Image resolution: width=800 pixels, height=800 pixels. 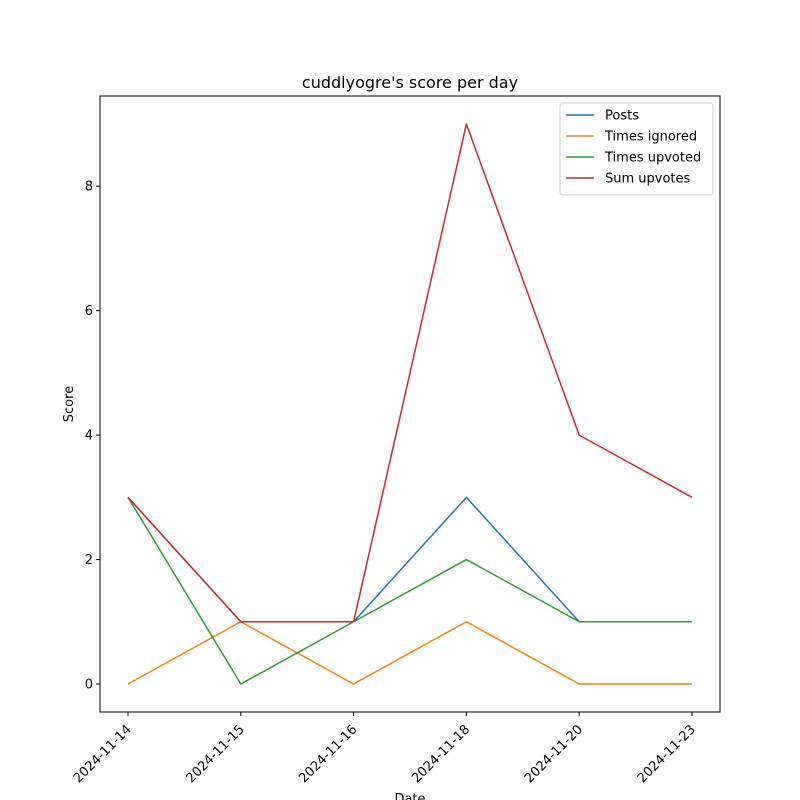 What do you see at coordinates (650, 137) in the screenshot?
I see `legend-label: Times ignored` at bounding box center [650, 137].